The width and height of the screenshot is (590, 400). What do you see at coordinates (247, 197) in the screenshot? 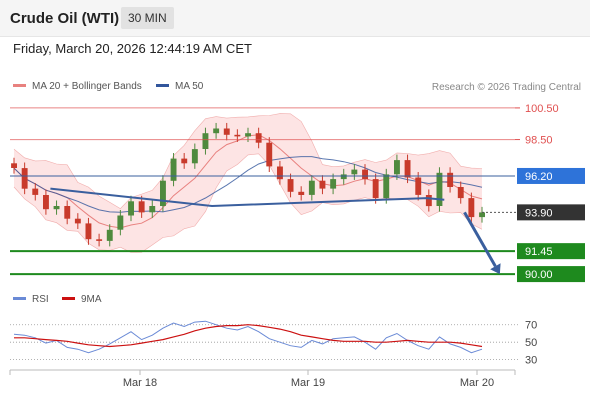
I see `trendline` at bounding box center [247, 197].